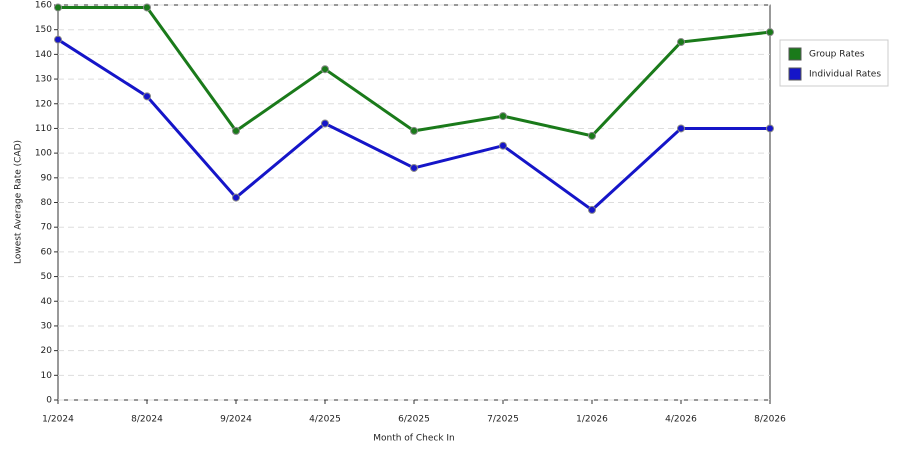 The image size is (900, 454). I want to click on y-tick-label: 130, so click(43, 80).